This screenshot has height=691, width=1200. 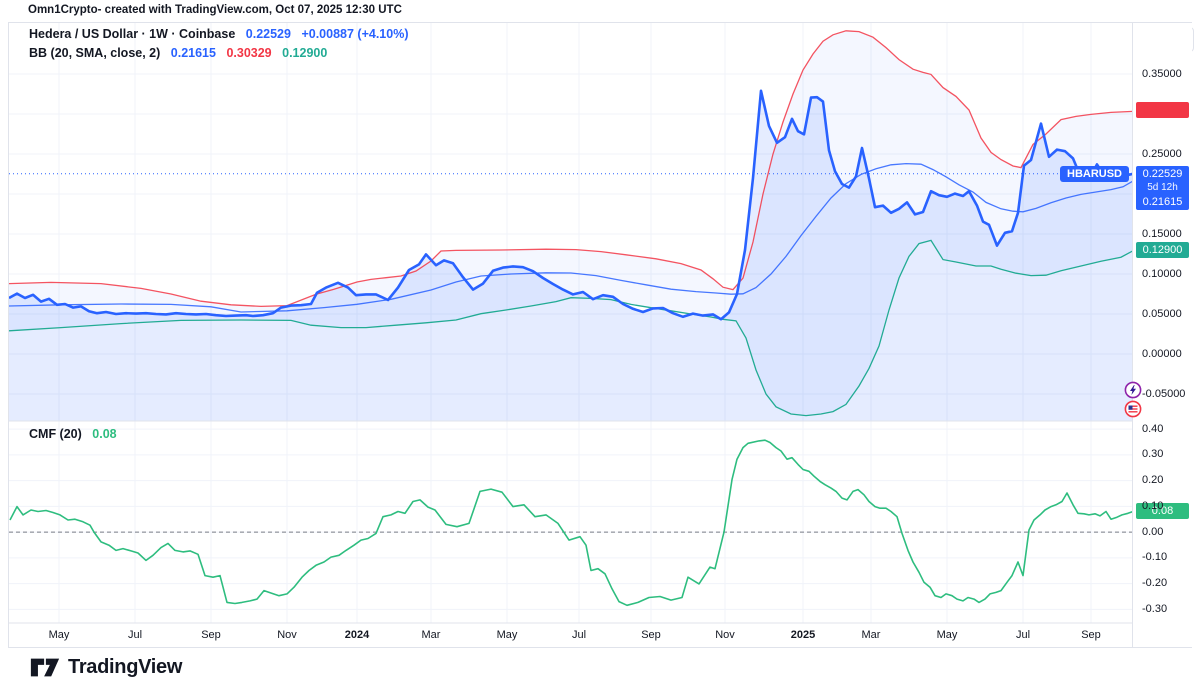 I want to click on bb-basis-value: 0.21615, so click(x=193, y=53).